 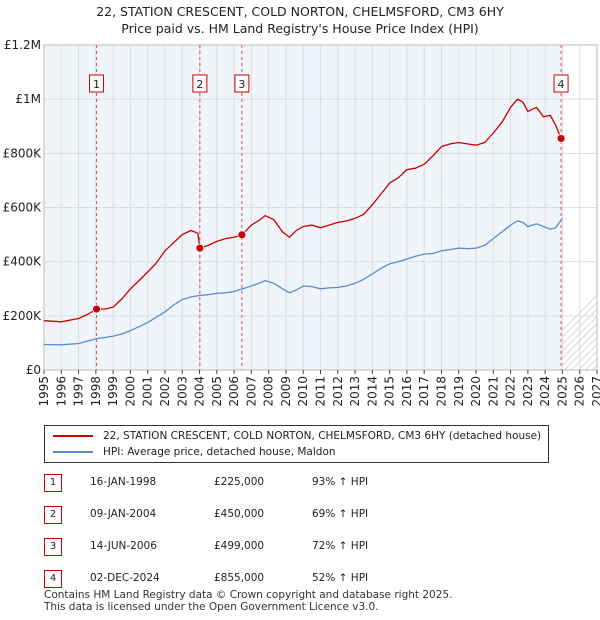 What do you see at coordinates (340, 546) in the screenshot?
I see `transaction-hpi-change: 72% ↑ HPI` at bounding box center [340, 546].